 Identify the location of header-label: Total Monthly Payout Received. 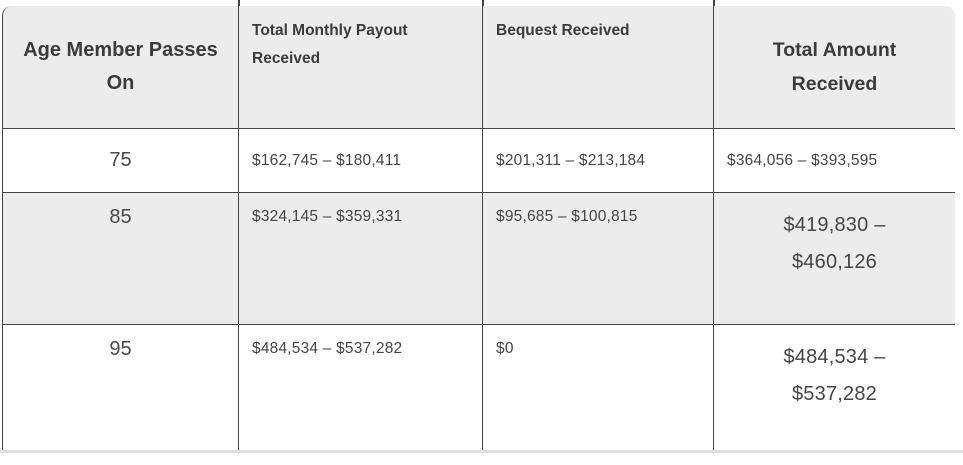
(330, 44).